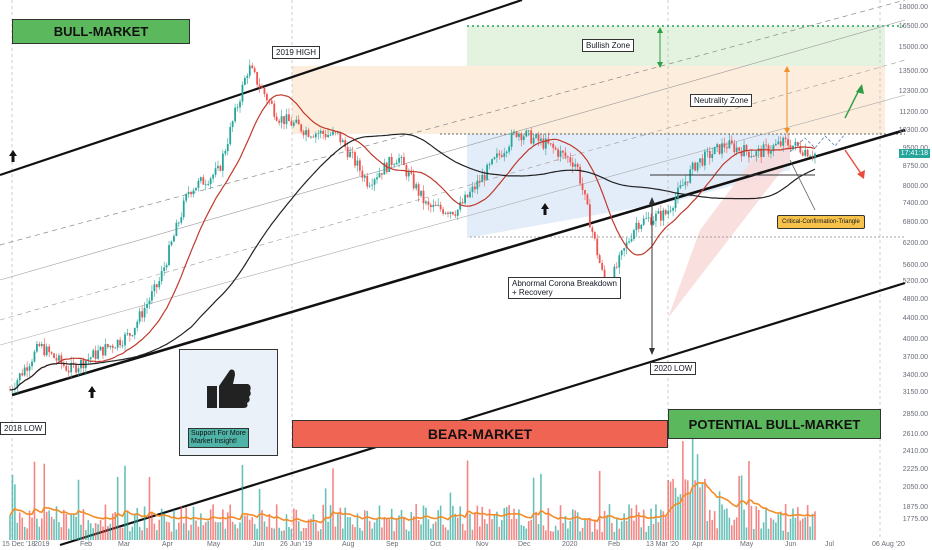 This screenshot has width=932, height=550. Describe the element at coordinates (915, 415) in the screenshot. I see `price-tick: 2850.00` at that location.